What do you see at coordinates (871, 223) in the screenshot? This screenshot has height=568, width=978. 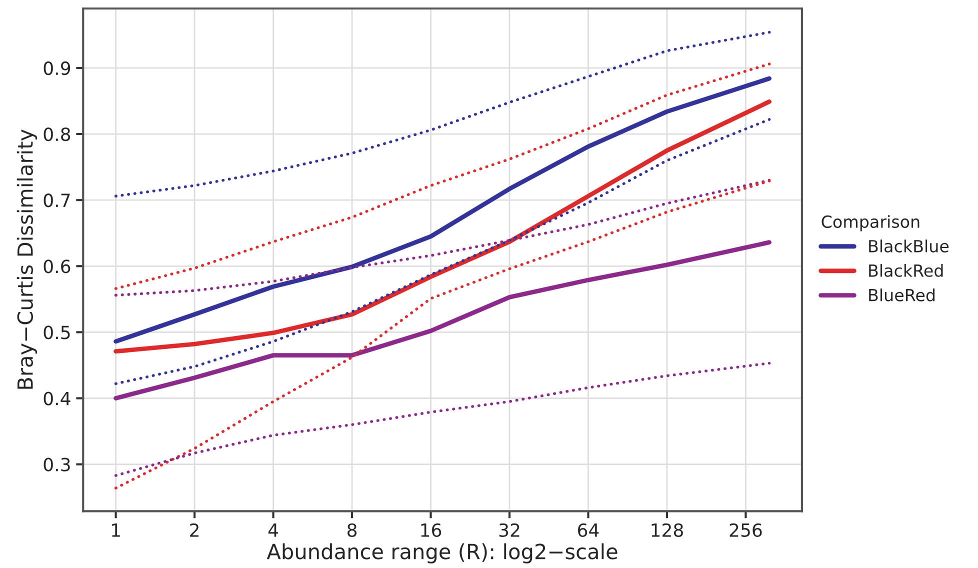 I see `legend-title: Comparison` at bounding box center [871, 223].